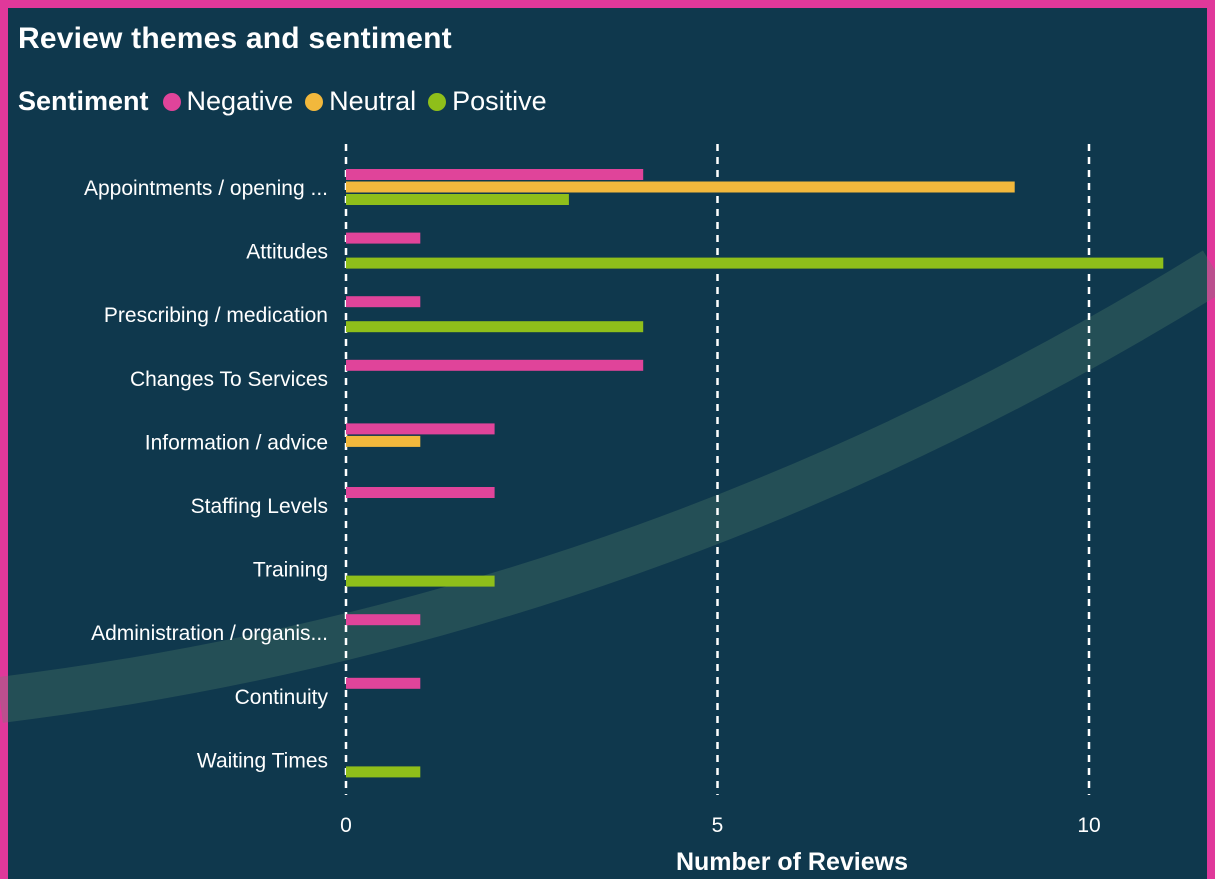  Describe the element at coordinates (314, 101) in the screenshot. I see `legend-swatch-neutral` at that location.